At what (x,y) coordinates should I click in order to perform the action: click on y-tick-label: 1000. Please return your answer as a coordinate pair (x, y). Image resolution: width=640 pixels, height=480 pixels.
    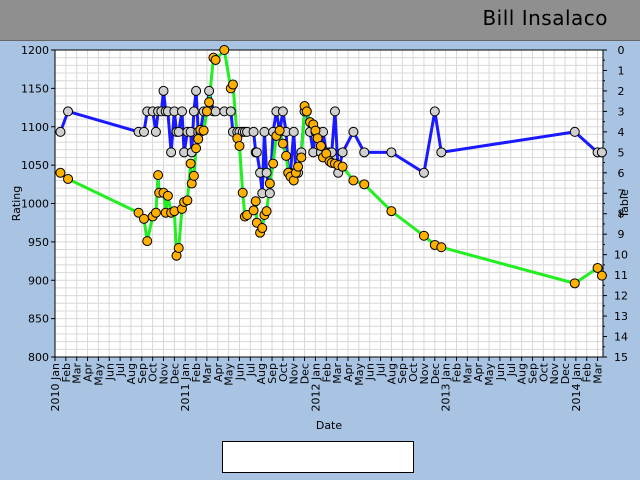
    Looking at the image, I should click on (35, 204).